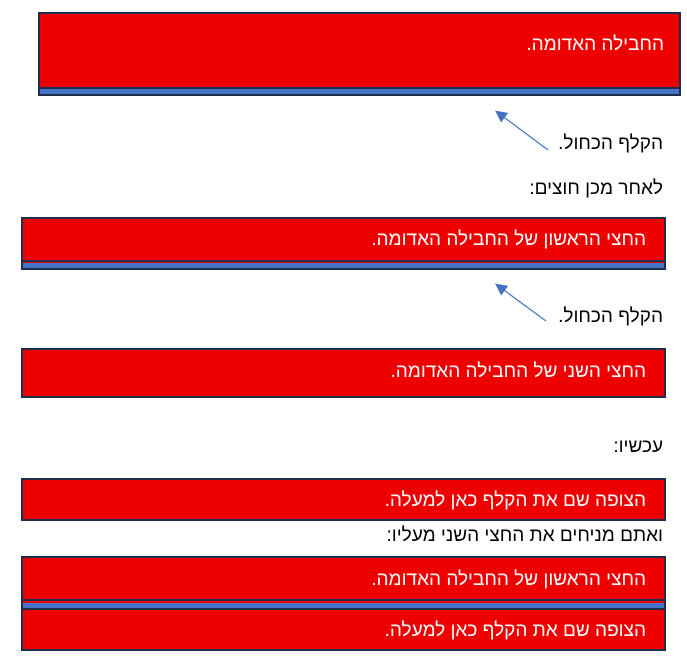 The width and height of the screenshot is (687, 661). Describe the element at coordinates (515, 630) in the screenshot. I see `strip-text-bottom: הצופה שם את הקלף כאן למעלה.` at that location.